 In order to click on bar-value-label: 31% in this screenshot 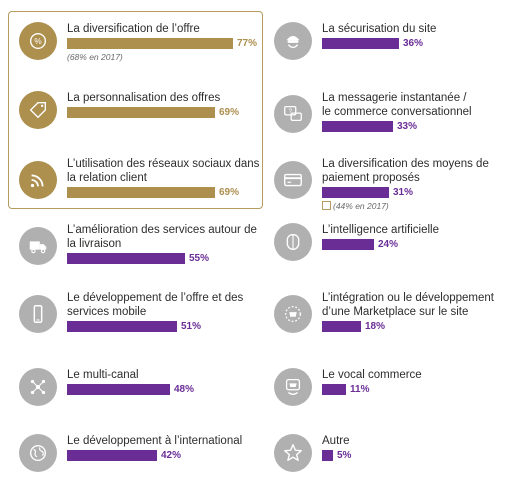, I will do `click(403, 192)`.